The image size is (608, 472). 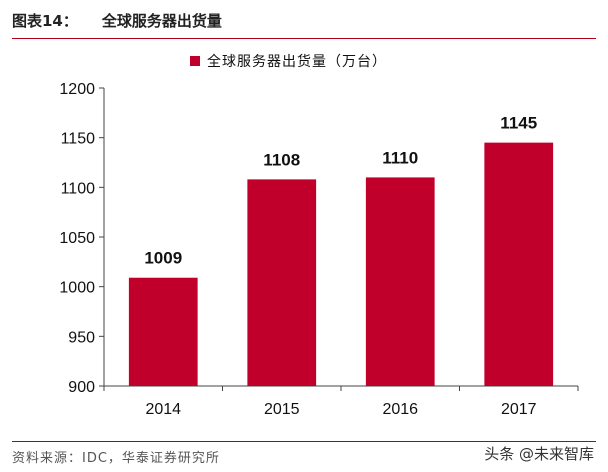 What do you see at coordinates (163, 331) in the screenshot?
I see `bar-2014` at bounding box center [163, 331].